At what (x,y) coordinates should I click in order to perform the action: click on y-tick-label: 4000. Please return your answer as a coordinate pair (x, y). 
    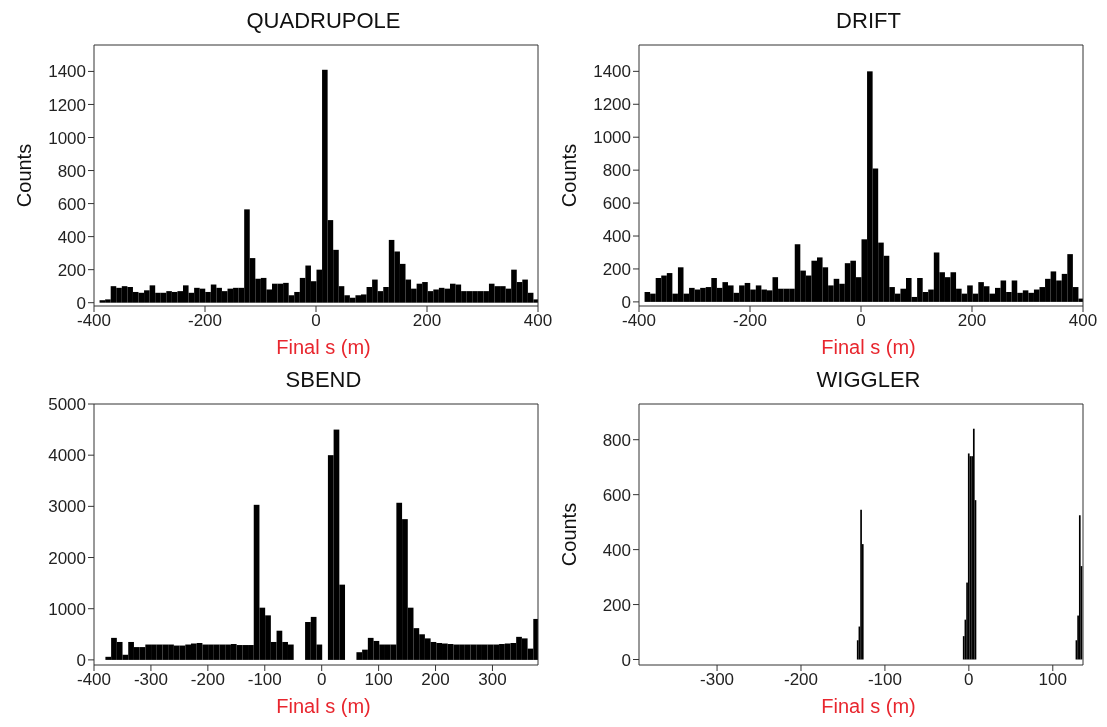
    Looking at the image, I should click on (67, 456).